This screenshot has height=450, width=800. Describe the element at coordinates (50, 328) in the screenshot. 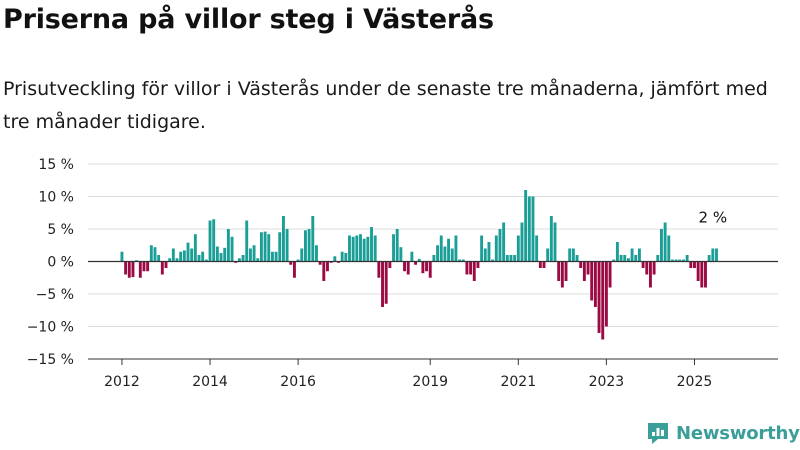

I see `y-tick-label: −10 %` at that location.